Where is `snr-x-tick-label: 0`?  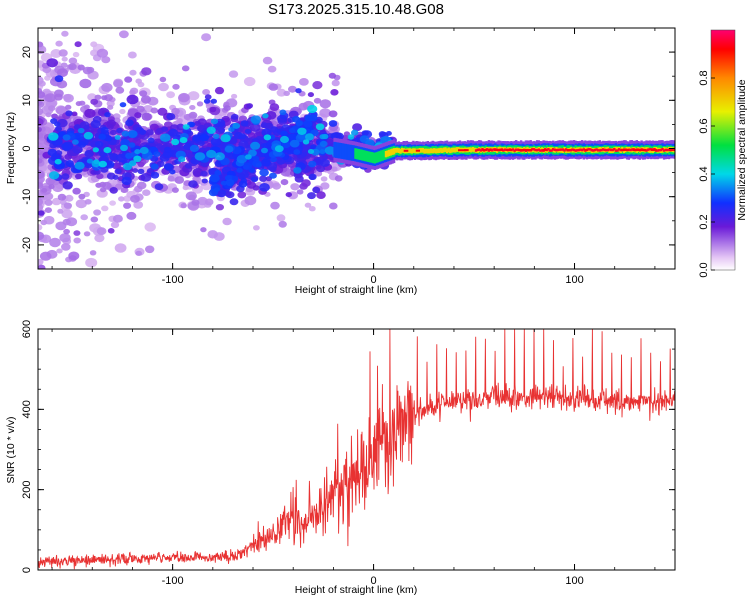
snr-x-tick-label: 0 is located at coordinates (374, 581).